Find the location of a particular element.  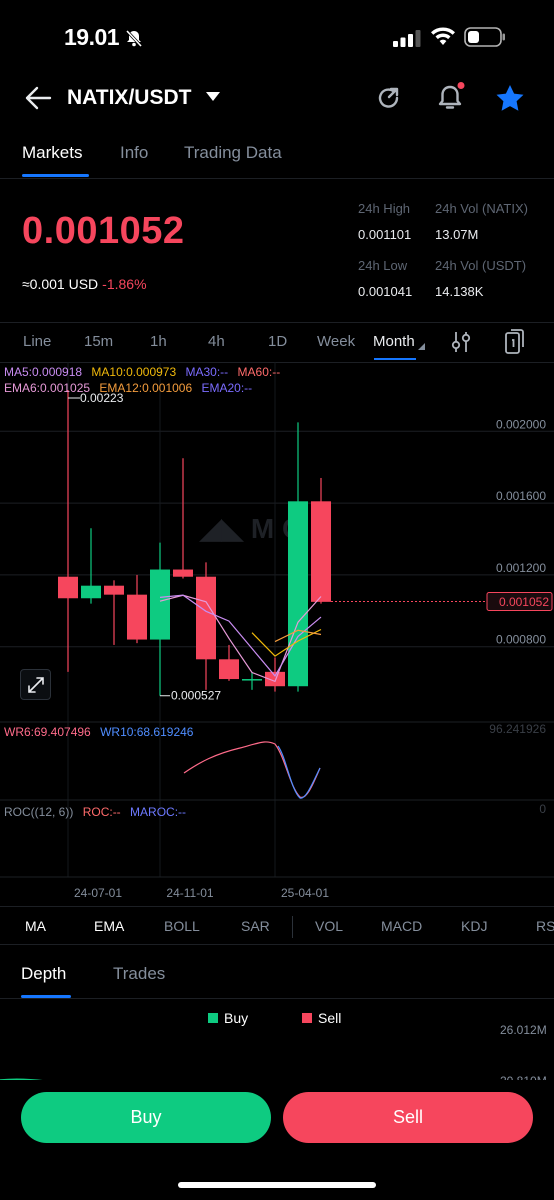

tab-trading-data: Trading Data is located at coordinates (233, 152).